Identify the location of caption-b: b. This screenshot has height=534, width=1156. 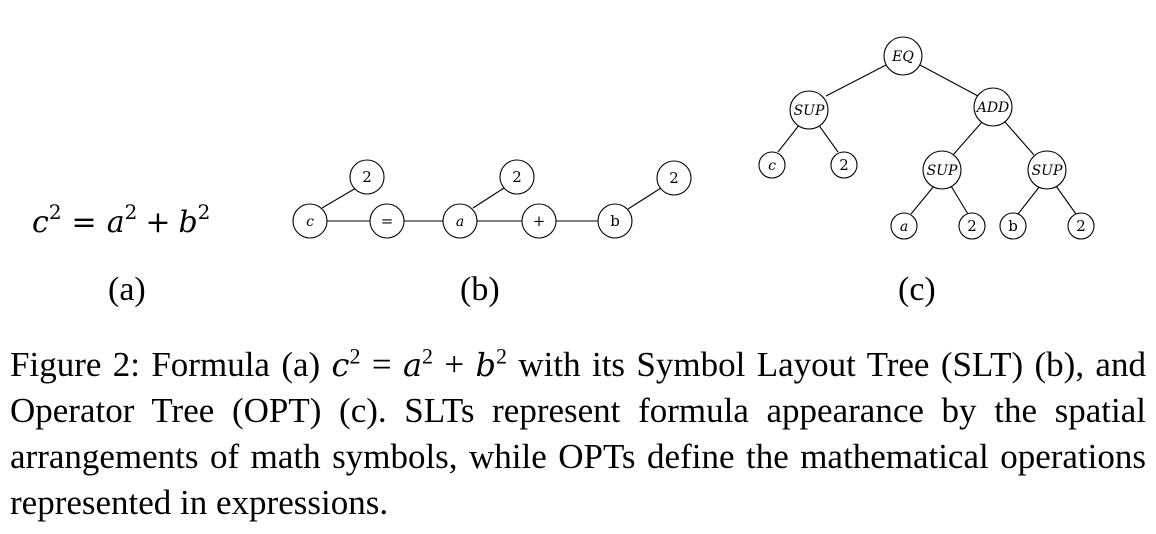
(486, 365).